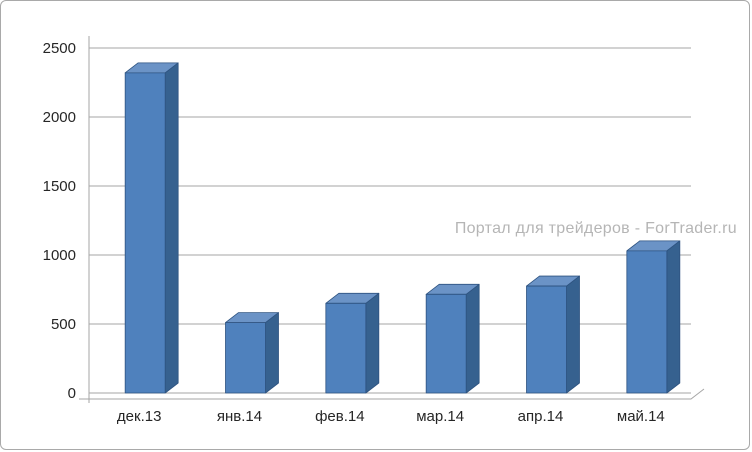  What do you see at coordinates (239, 416) in the screenshot?
I see `x-tick-label: янв.14` at bounding box center [239, 416].